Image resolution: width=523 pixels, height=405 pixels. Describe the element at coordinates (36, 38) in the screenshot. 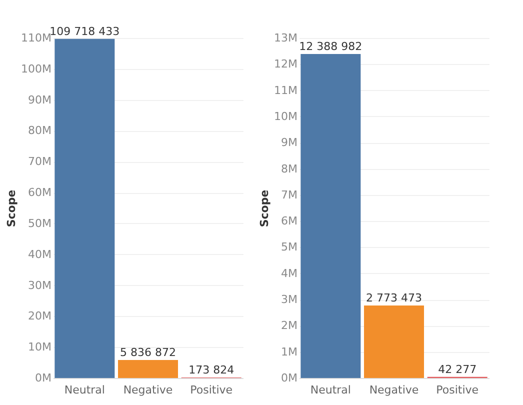

I see `y-tick-label: 110M` at that location.